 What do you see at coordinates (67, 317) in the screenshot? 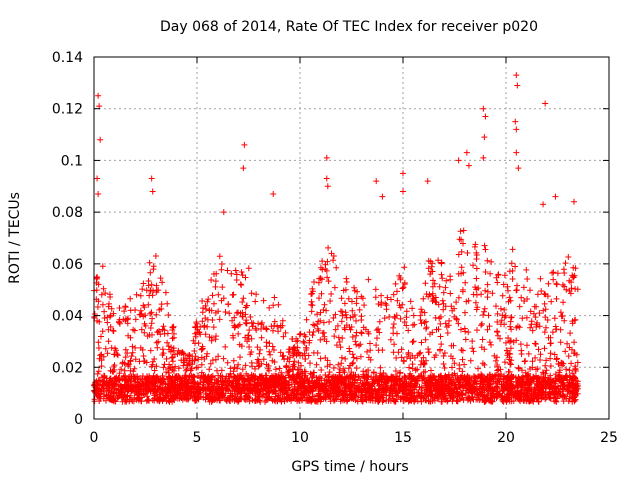
I see `y-tick-label: 0.04` at bounding box center [67, 317].